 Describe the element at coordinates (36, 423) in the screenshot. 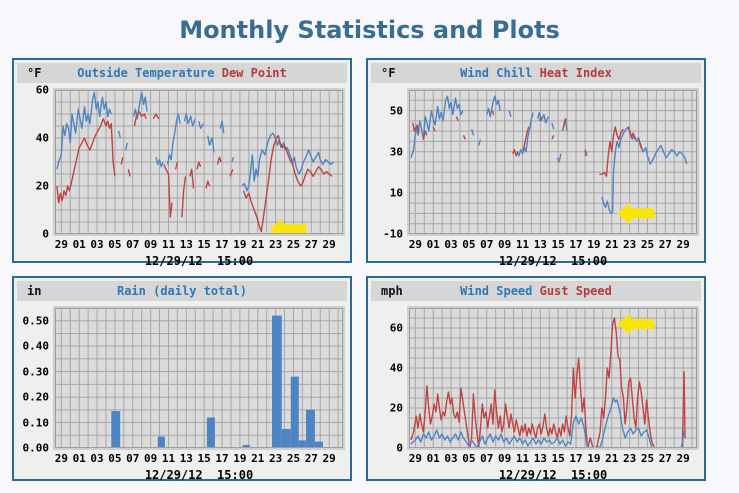

I see `y-tick-label: 0.10` at that location.